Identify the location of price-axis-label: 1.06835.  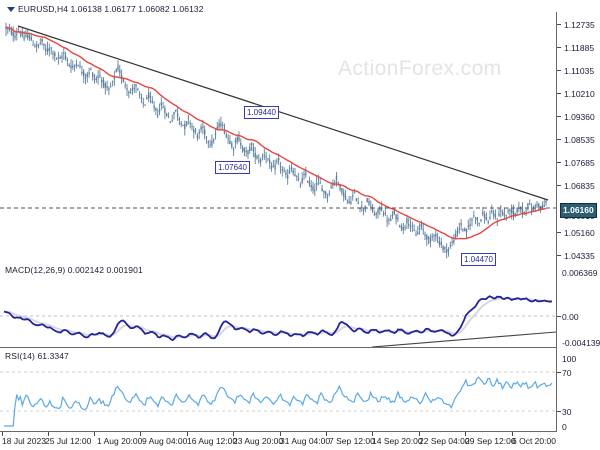
(579, 186).